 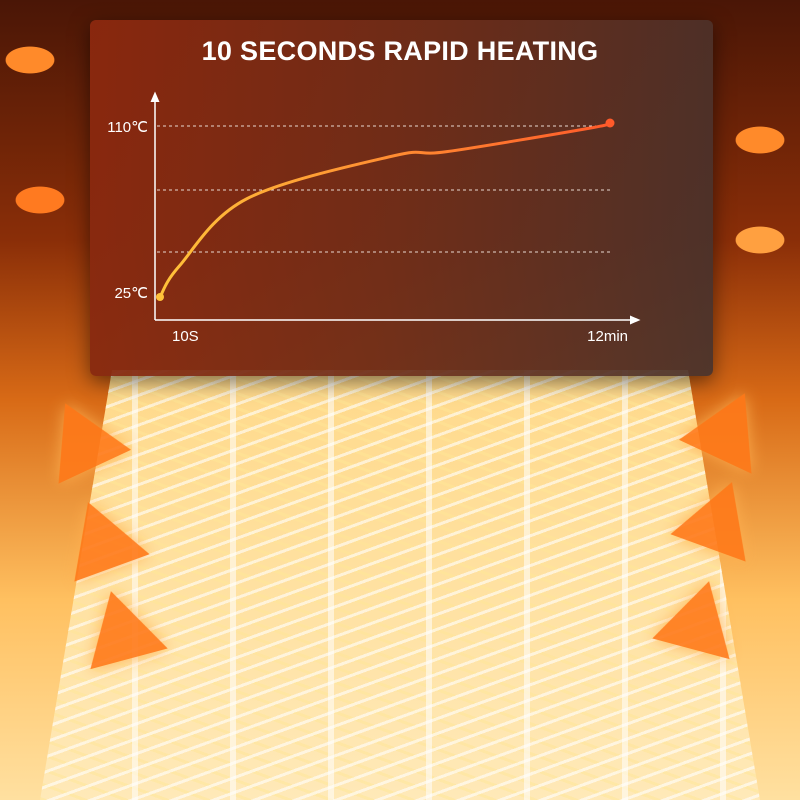 What do you see at coordinates (607, 336) in the screenshot?
I see `x-tick-label: 12min` at bounding box center [607, 336].